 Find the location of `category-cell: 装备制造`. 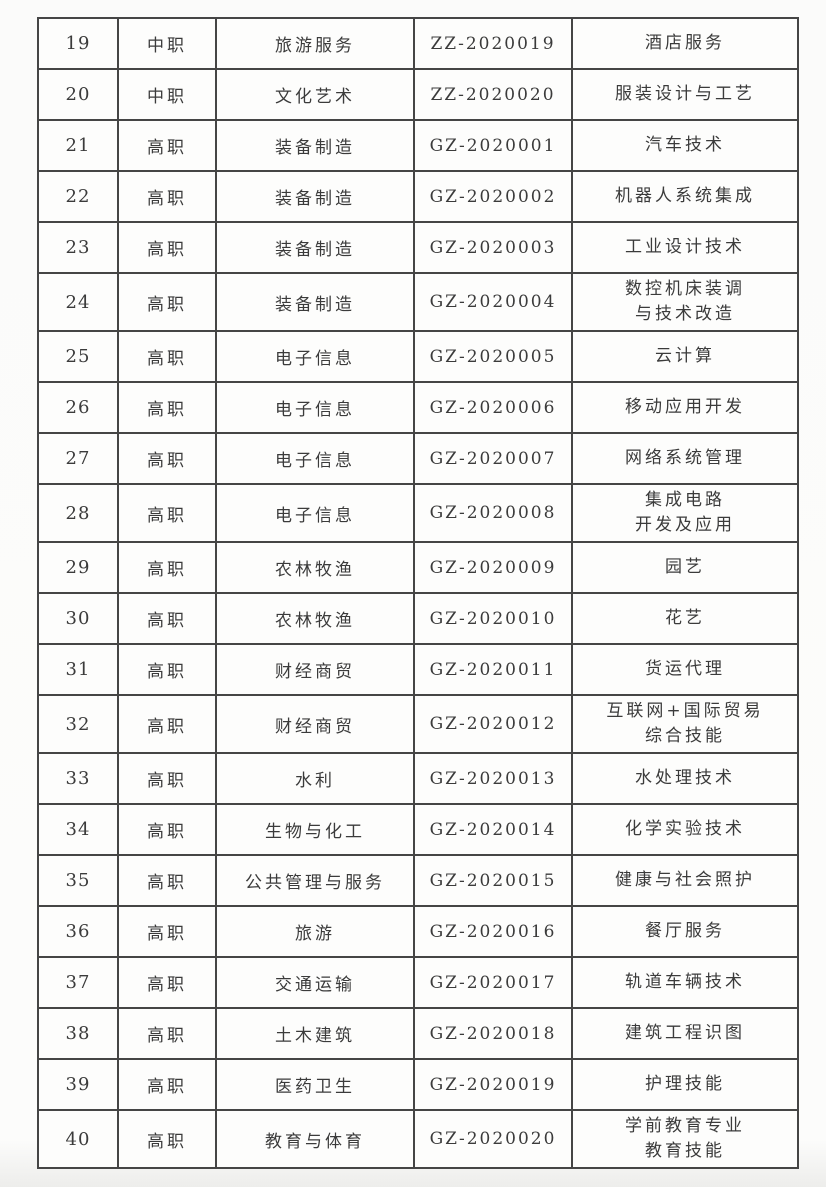

category-cell: 装备制造 is located at coordinates (315, 247).